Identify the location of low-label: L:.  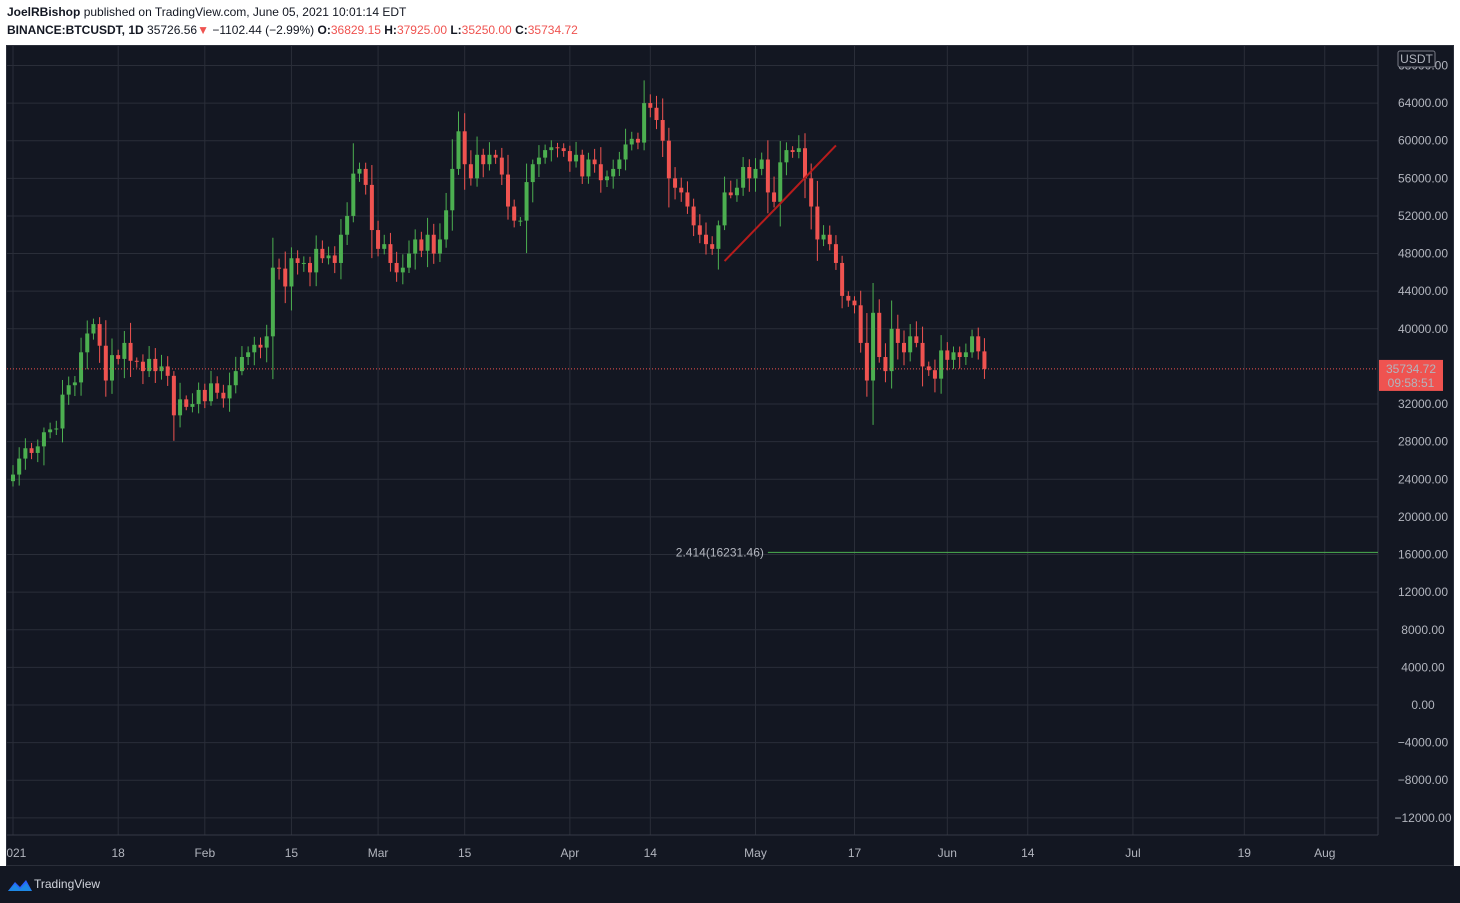
(456, 30).